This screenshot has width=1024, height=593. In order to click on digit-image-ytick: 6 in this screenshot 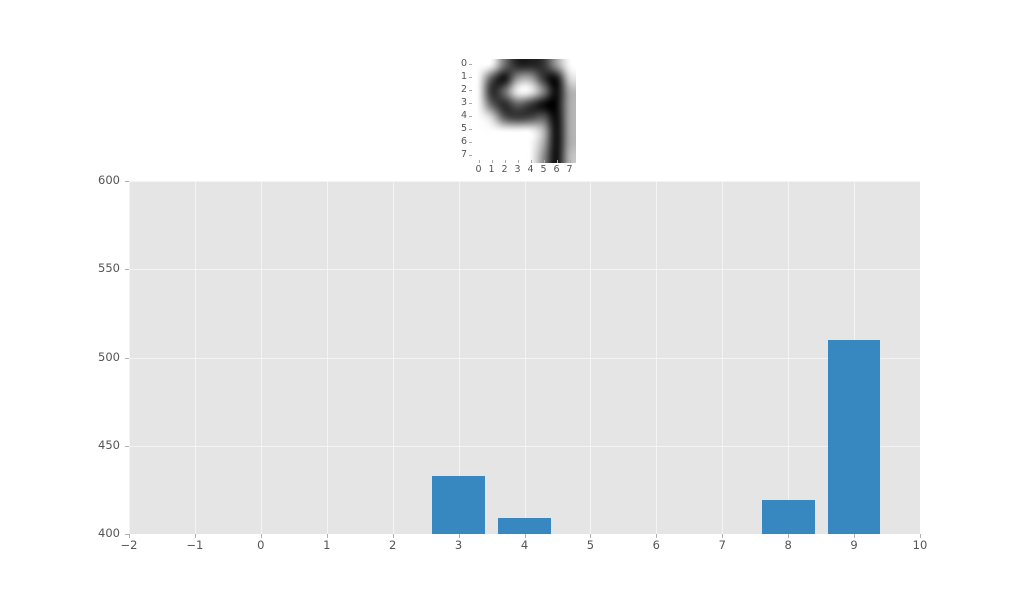, I will do `click(459, 143)`.